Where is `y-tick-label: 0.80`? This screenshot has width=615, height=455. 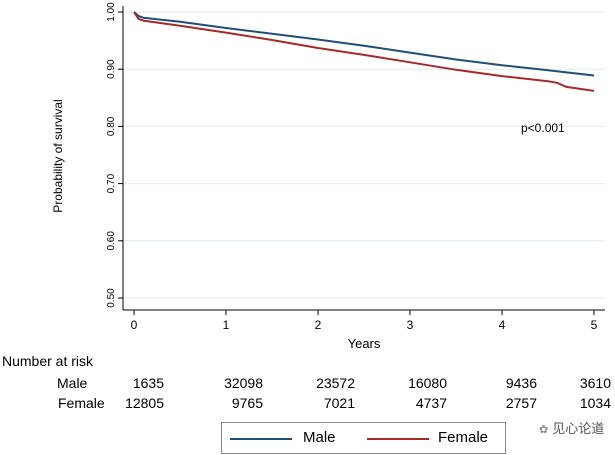
y-tick-label: 0.80 is located at coordinates (111, 126).